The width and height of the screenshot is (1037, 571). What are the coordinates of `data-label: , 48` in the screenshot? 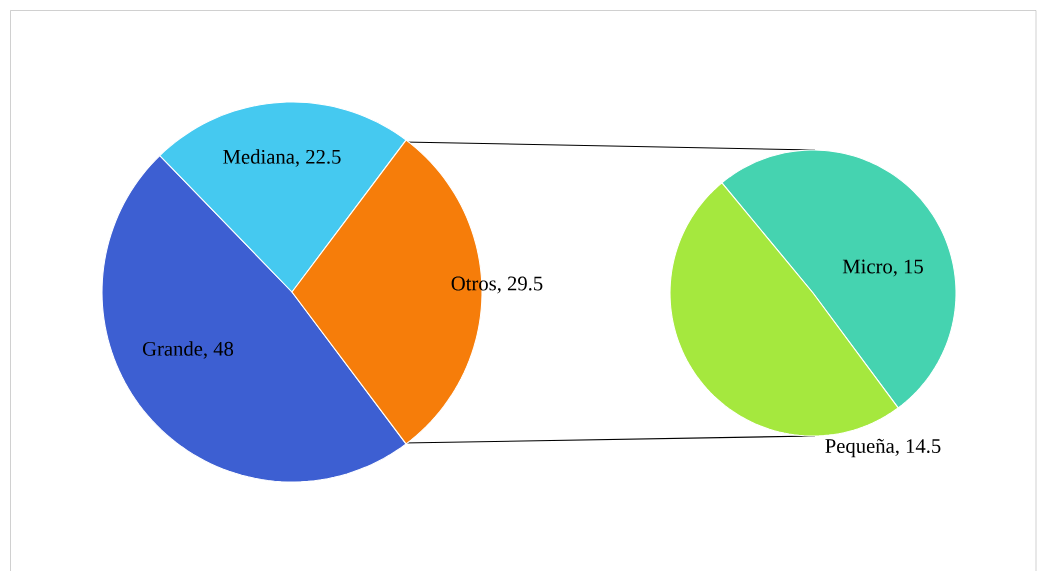 It's located at (218, 350).